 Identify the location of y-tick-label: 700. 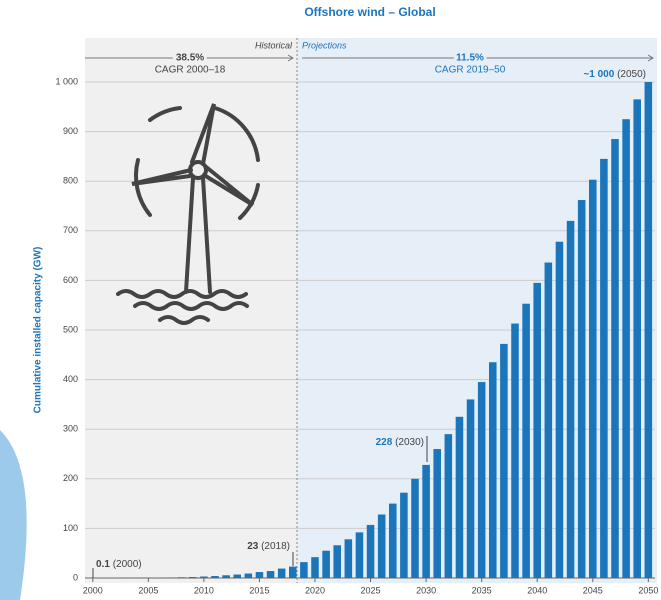
(70, 230).